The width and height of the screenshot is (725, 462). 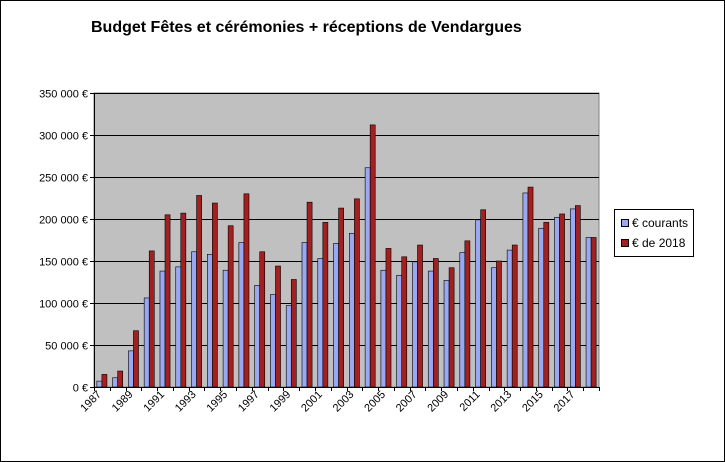 What do you see at coordinates (66, 347) in the screenshot?
I see `y-tick-label: 50 000 €` at bounding box center [66, 347].